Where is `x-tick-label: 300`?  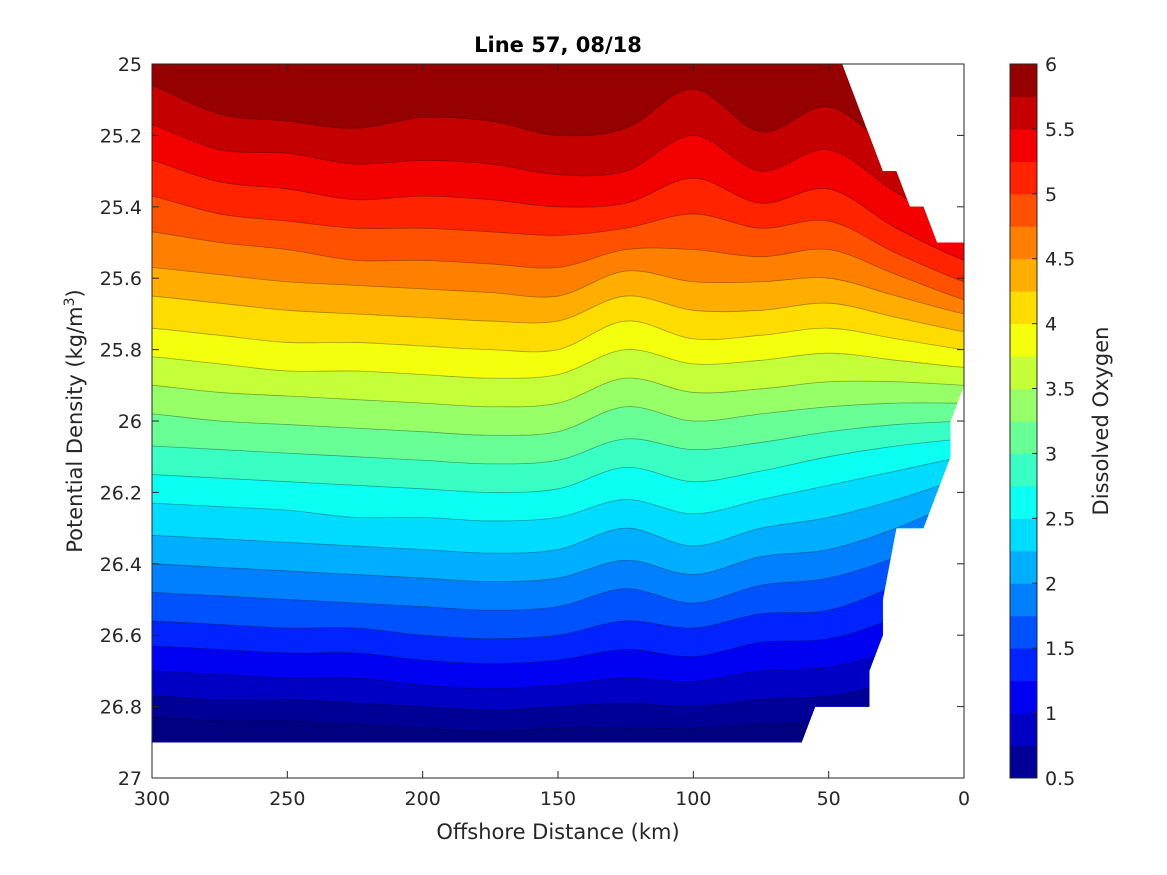
x-tick-label: 300 is located at coordinates (152, 799).